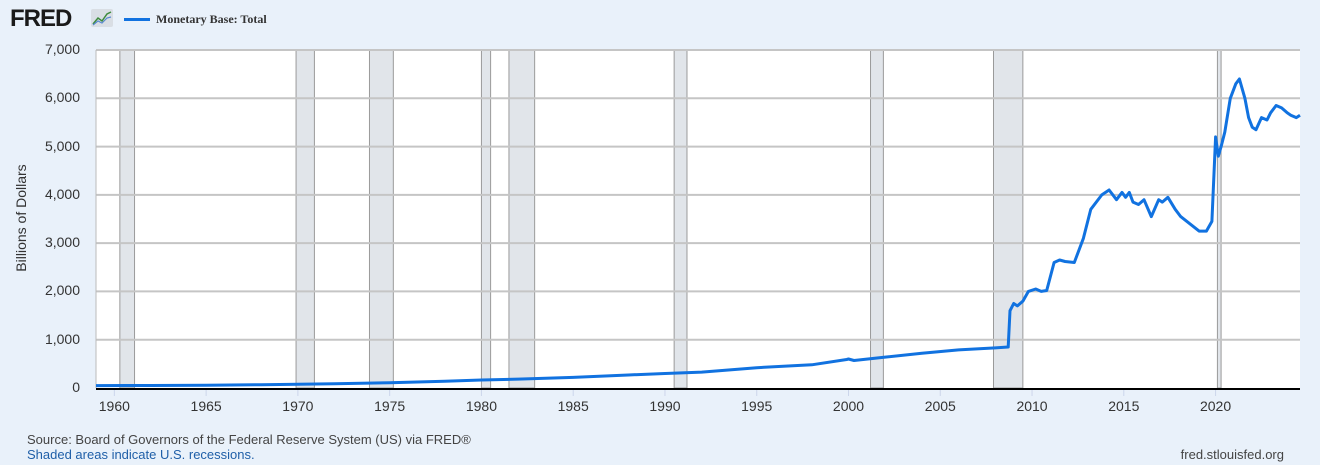 The width and height of the screenshot is (1320, 465). Describe the element at coordinates (62, 242) in the screenshot. I see `y-tick-label: 3,000` at that location.